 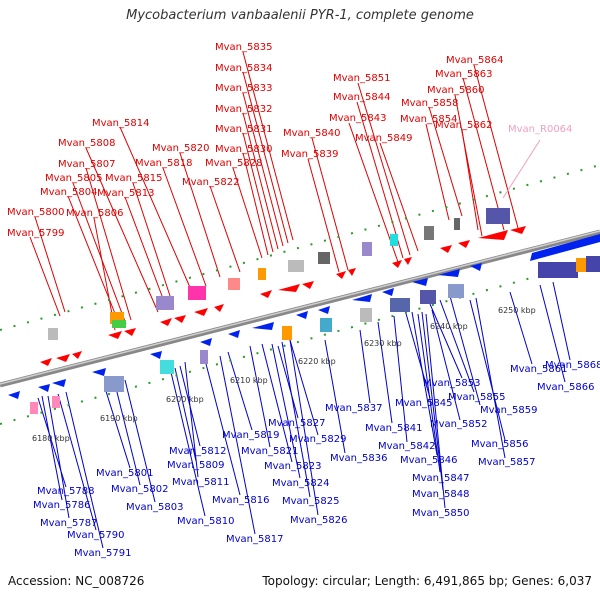 What do you see at coordinates (429, 103) in the screenshot?
I see `gene-label: Mvan_5858` at bounding box center [429, 103].